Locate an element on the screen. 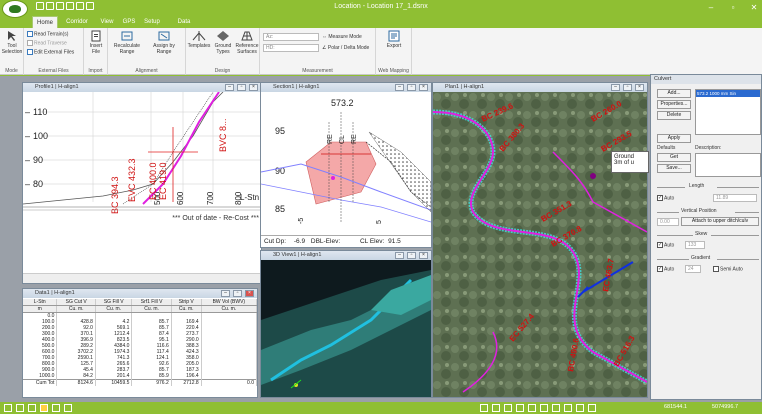 The height and width of the screenshot is (414, 762). col-header-sgcut: SG Cut V is located at coordinates (76, 302).